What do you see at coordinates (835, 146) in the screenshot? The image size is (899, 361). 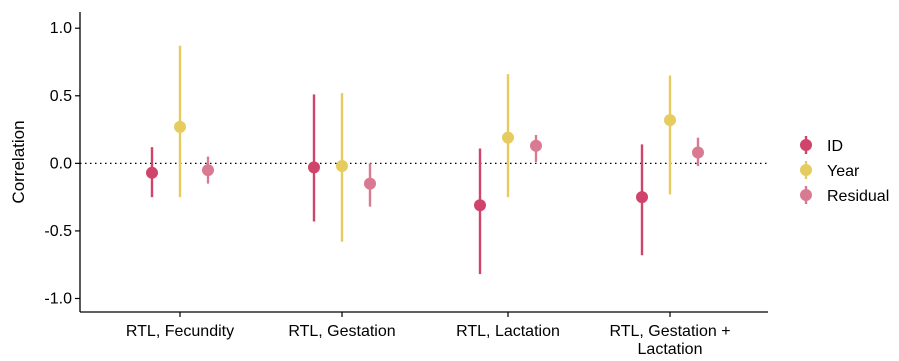 I see `legend-label: ID` at bounding box center [835, 146].